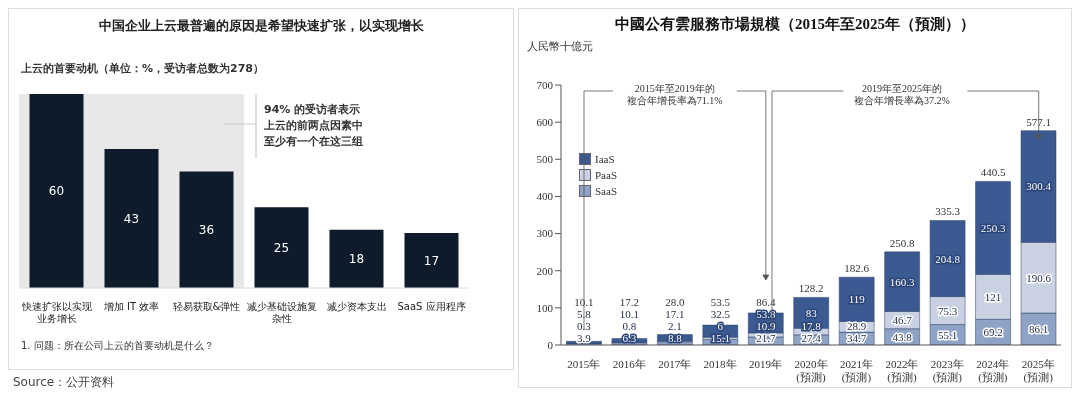 The height and width of the screenshot is (401, 1080). What do you see at coordinates (811, 326) in the screenshot?
I see `data-label: 17.8` at bounding box center [811, 326].